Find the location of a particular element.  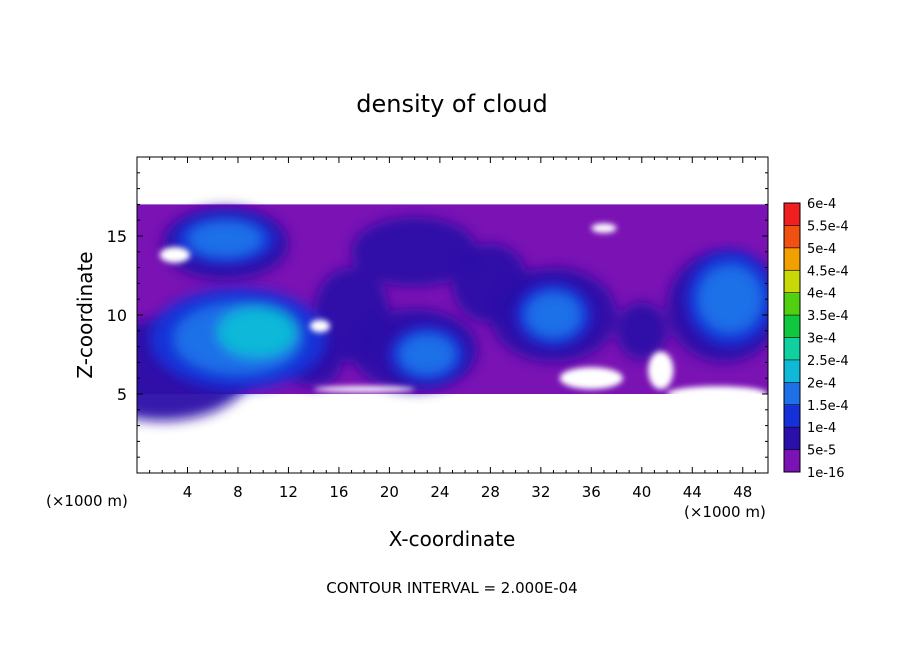

y-tick-label: 15 is located at coordinates (117, 236).